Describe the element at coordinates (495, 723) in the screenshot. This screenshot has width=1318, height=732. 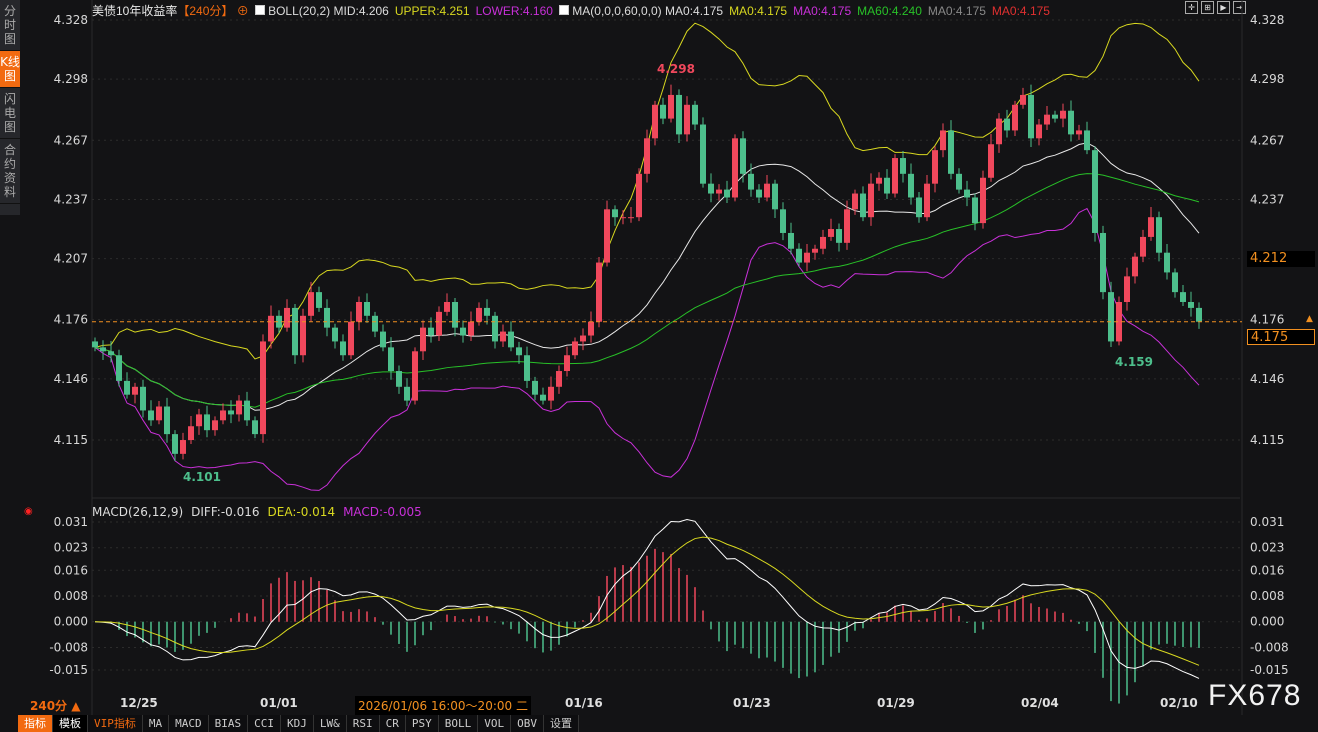
I see `tab-vol: VOL` at that location.